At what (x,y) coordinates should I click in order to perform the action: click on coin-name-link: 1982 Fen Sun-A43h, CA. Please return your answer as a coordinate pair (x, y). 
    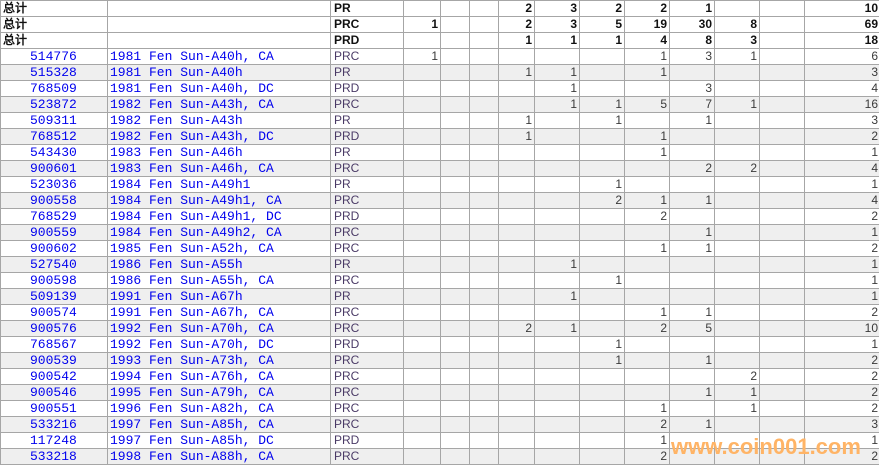
    Looking at the image, I should click on (192, 104).